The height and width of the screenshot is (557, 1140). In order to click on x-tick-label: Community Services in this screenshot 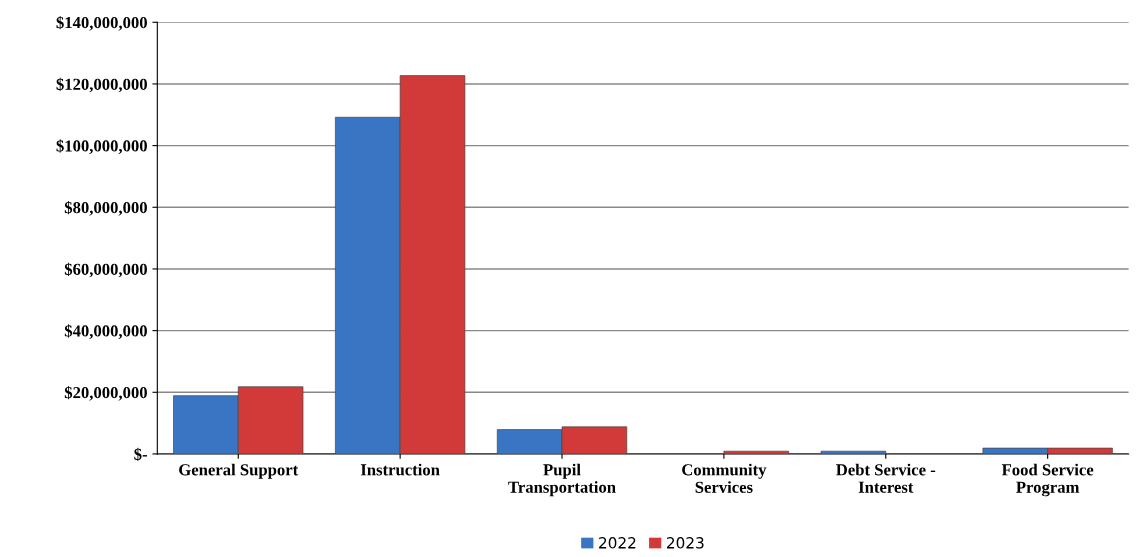, I will do `click(724, 478)`.